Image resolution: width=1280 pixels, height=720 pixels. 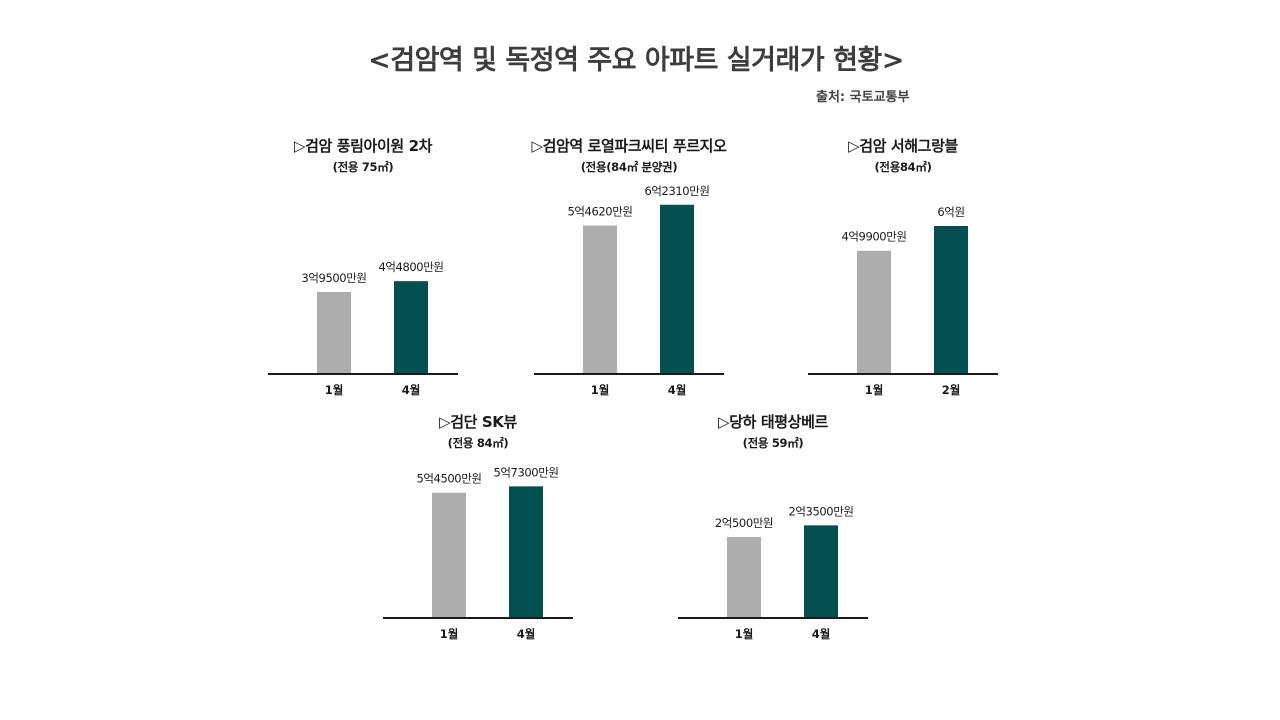 I want to click on chart-title: ▷검암 서해그랑블, so click(x=903, y=146).